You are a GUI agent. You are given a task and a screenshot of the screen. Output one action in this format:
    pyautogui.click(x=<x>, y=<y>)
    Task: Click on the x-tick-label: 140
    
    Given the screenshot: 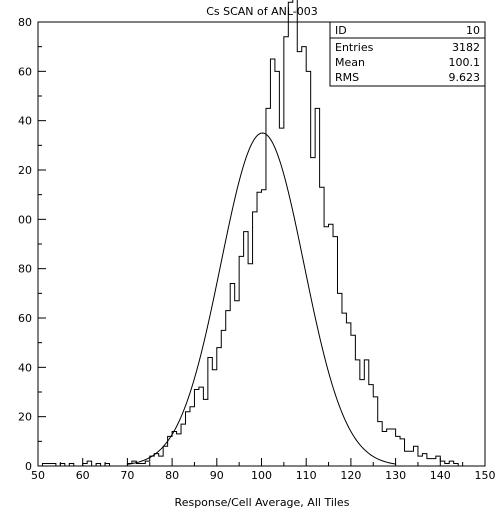 What is the action you would take?
    pyautogui.click(x=440, y=475)
    